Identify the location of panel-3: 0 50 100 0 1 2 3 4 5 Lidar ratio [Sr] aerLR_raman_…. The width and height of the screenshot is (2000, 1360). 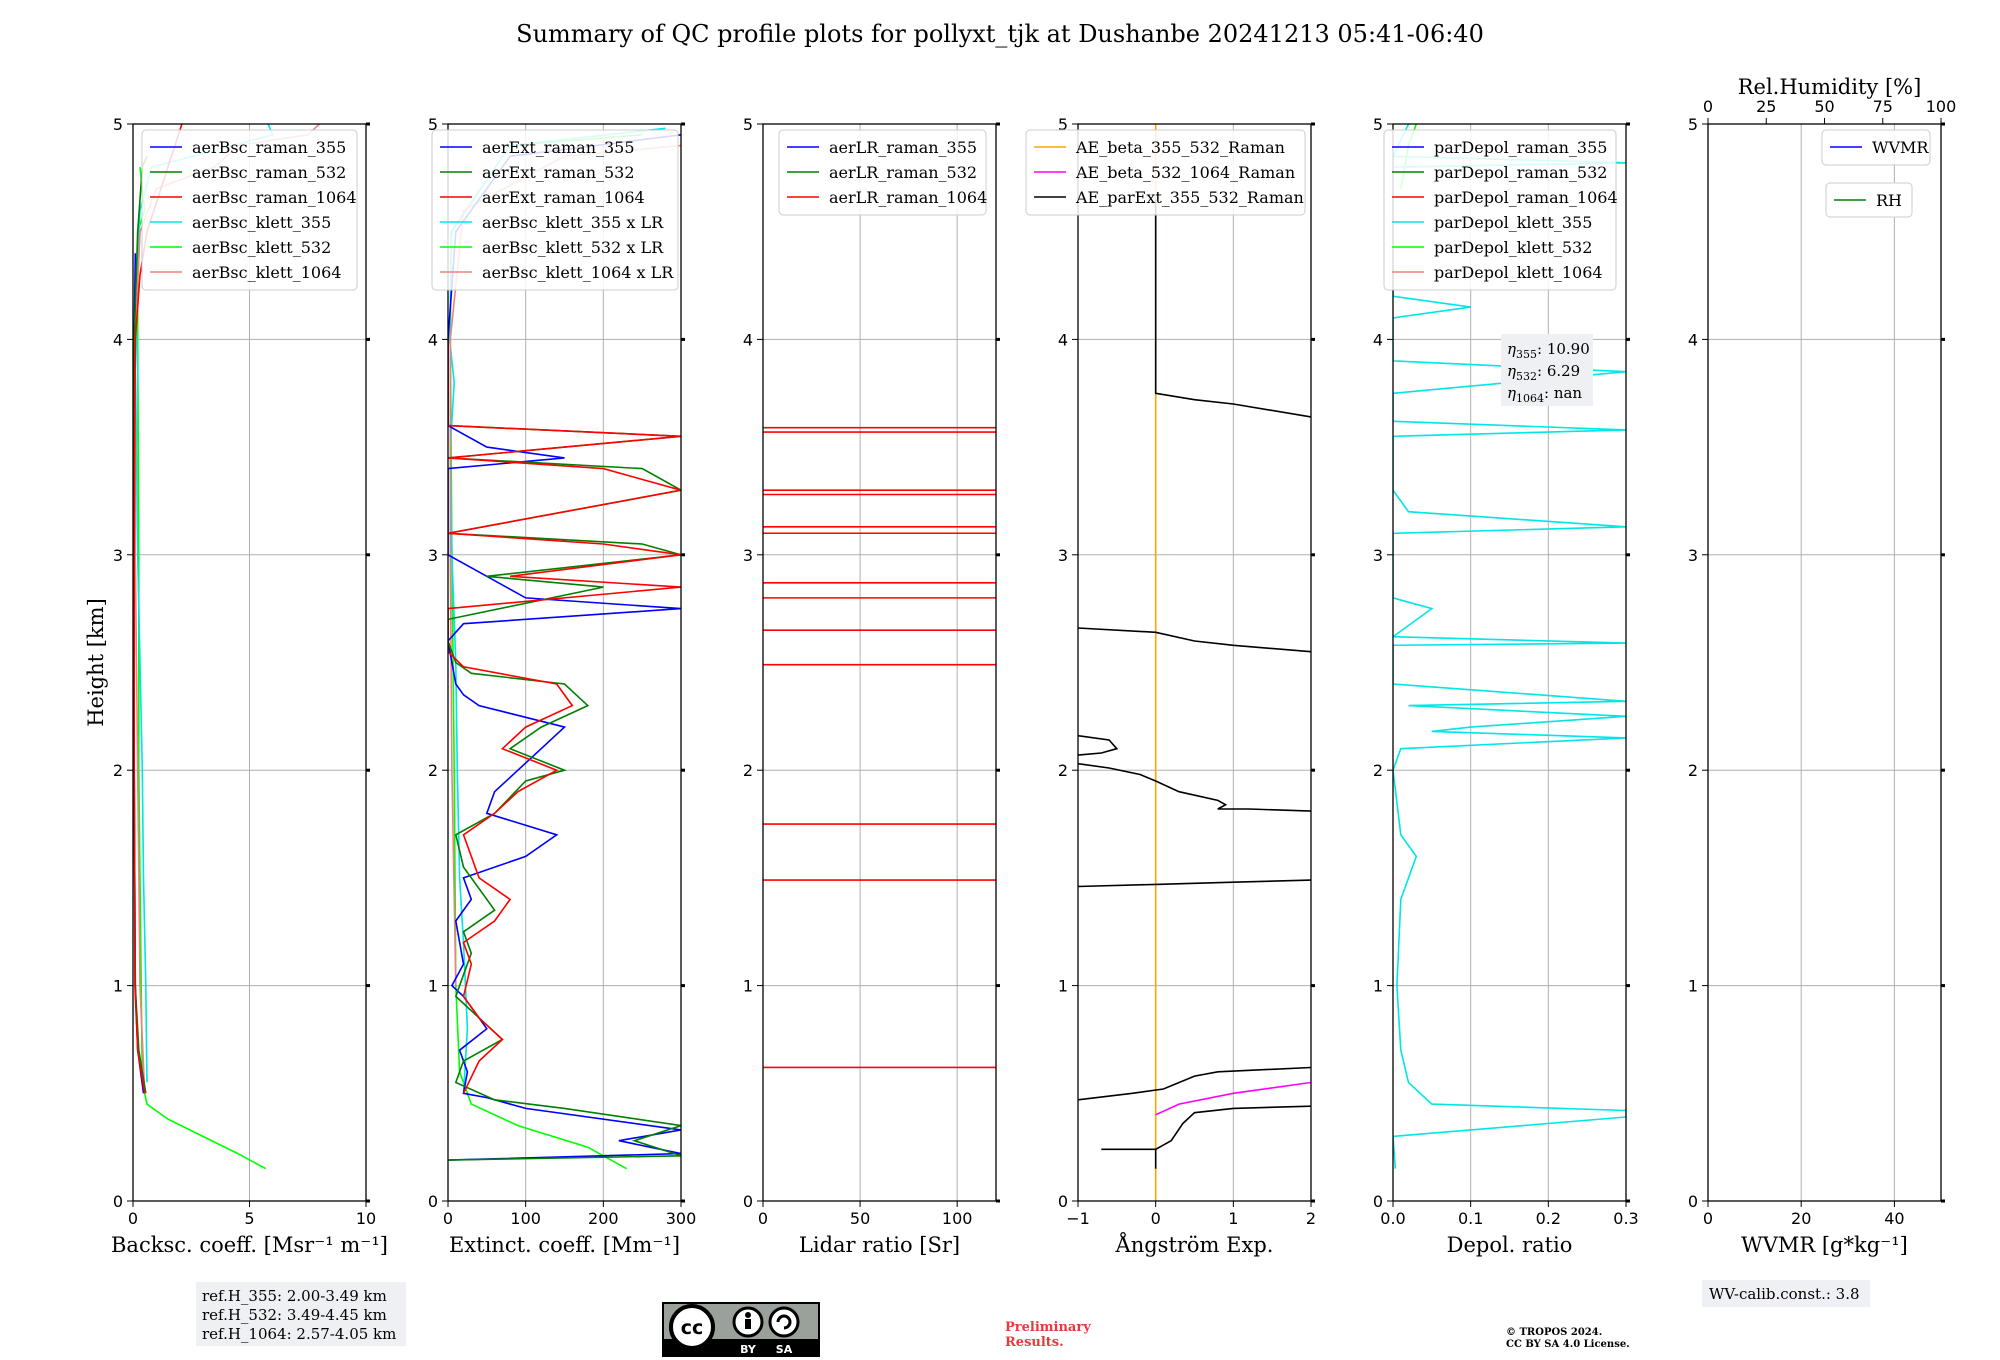
(871, 686).